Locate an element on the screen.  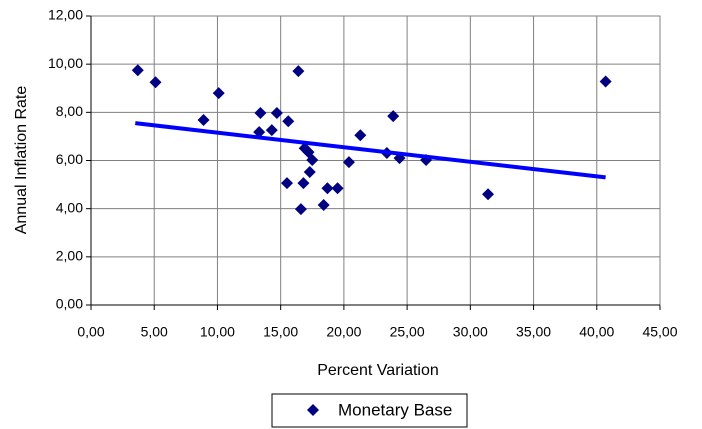
y-axis-title: Annual Inflation Rate is located at coordinates (21, 160).